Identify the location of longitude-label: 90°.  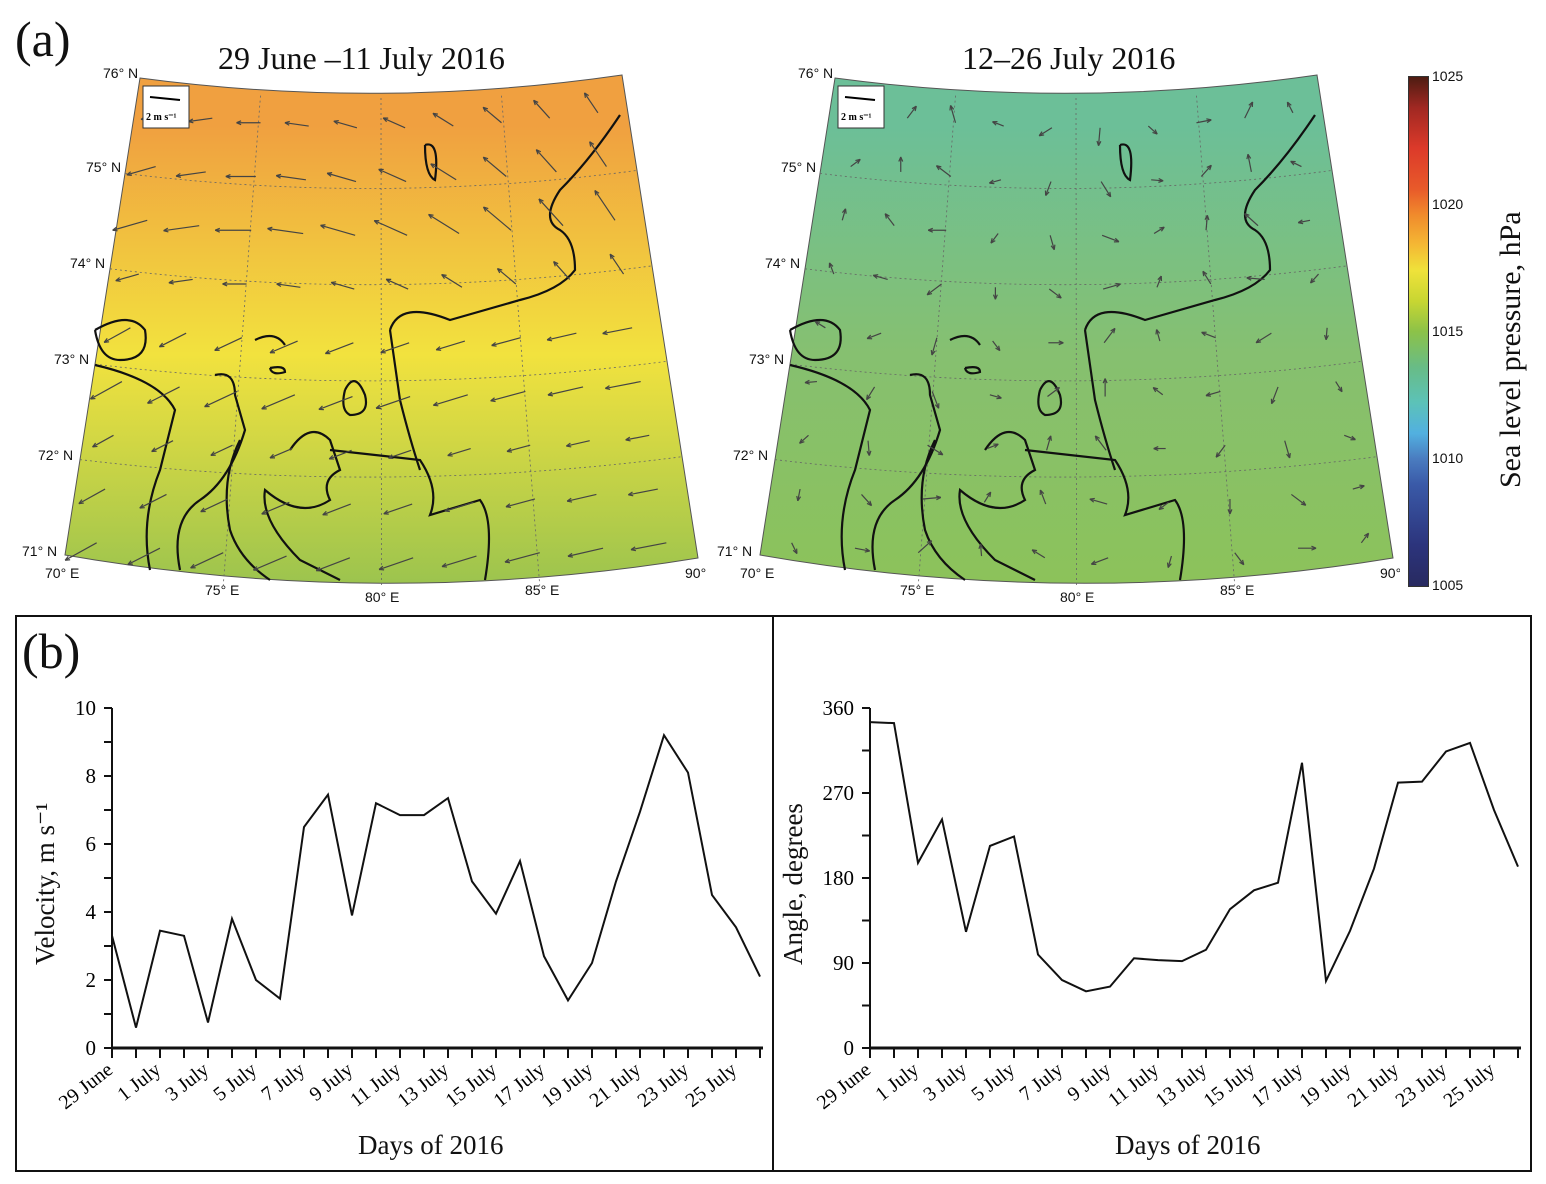
(695, 573).